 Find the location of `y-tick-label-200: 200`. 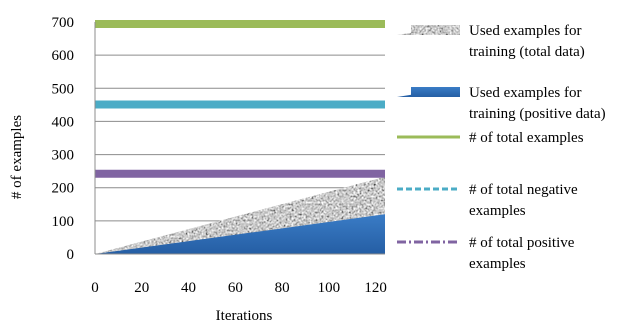

y-tick-label-200: 200 is located at coordinates (63, 189).